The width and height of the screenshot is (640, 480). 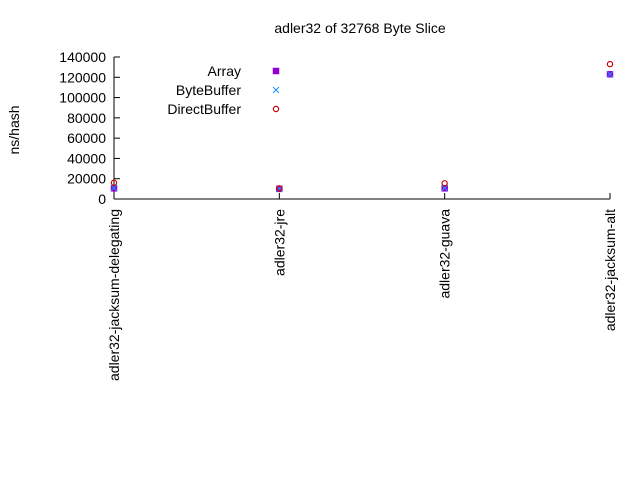 What do you see at coordinates (102, 199) in the screenshot?
I see `y-tick-label: 0` at bounding box center [102, 199].